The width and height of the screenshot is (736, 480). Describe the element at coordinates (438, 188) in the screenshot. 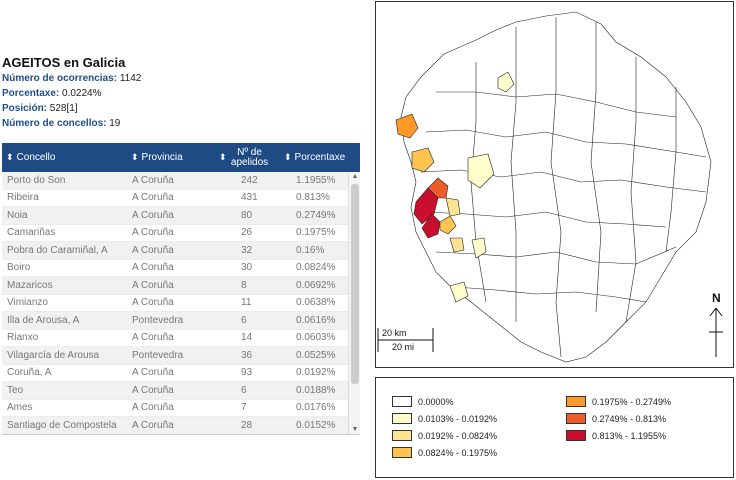

I see `region-noia` at that location.